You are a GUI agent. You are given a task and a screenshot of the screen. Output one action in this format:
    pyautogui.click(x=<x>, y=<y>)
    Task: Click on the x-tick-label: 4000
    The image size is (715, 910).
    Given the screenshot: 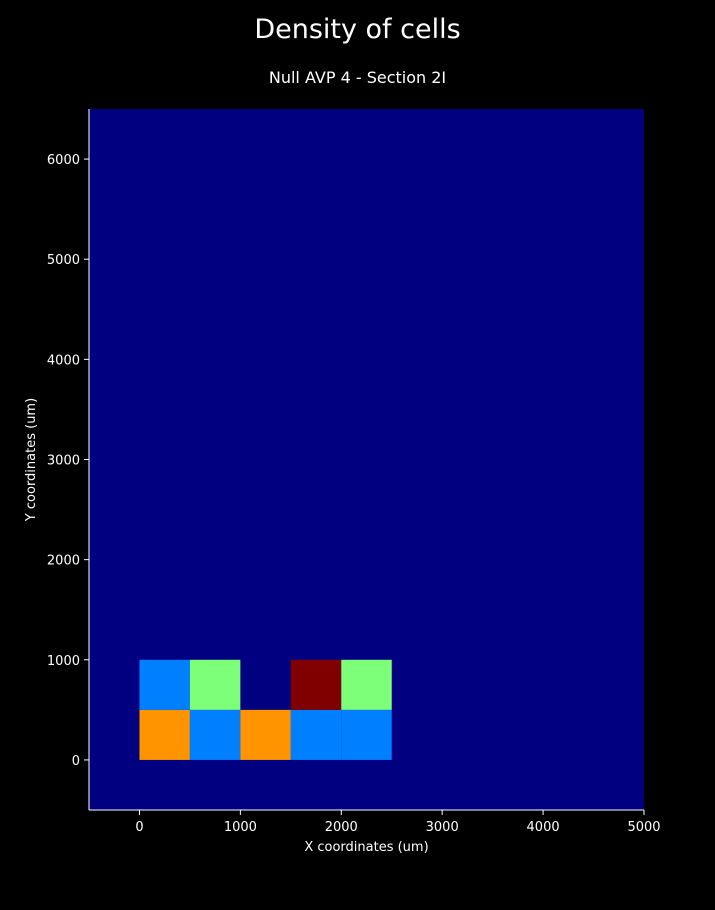 What is the action you would take?
    pyautogui.click(x=543, y=827)
    